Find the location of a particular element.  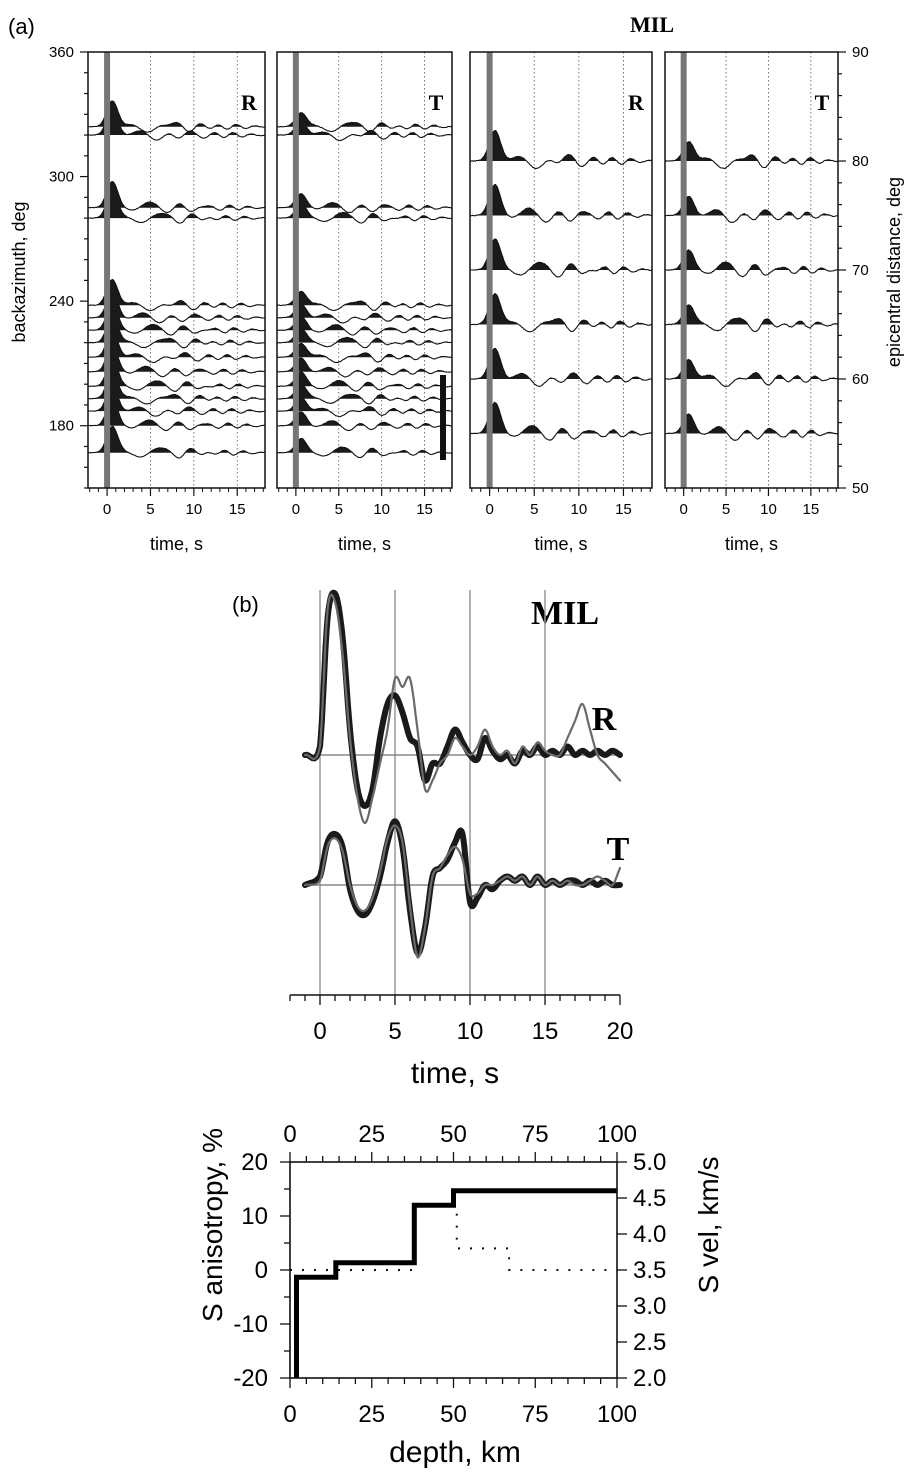

x-top-tick-label: 50 is located at coordinates (453, 1134).